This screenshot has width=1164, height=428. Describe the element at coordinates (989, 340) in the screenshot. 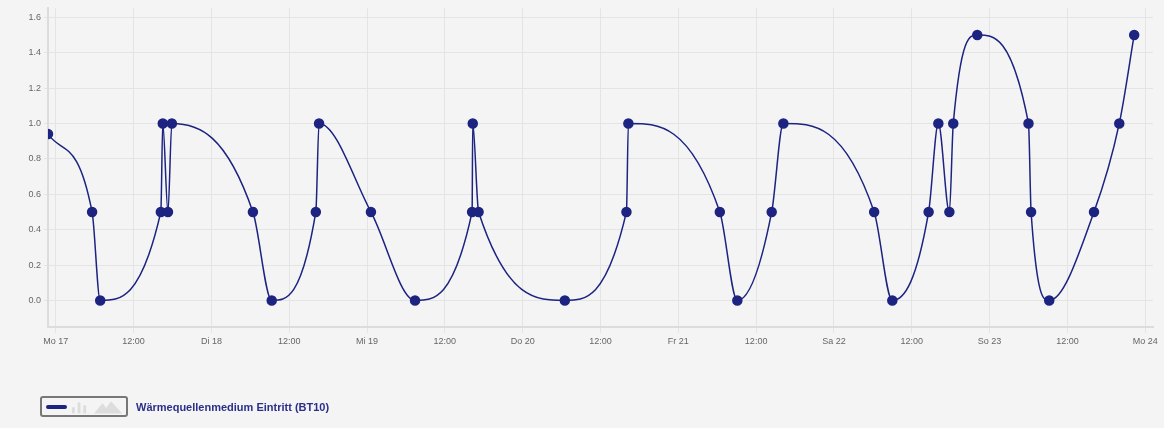

I see `x-tick-label: So 23` at that location.